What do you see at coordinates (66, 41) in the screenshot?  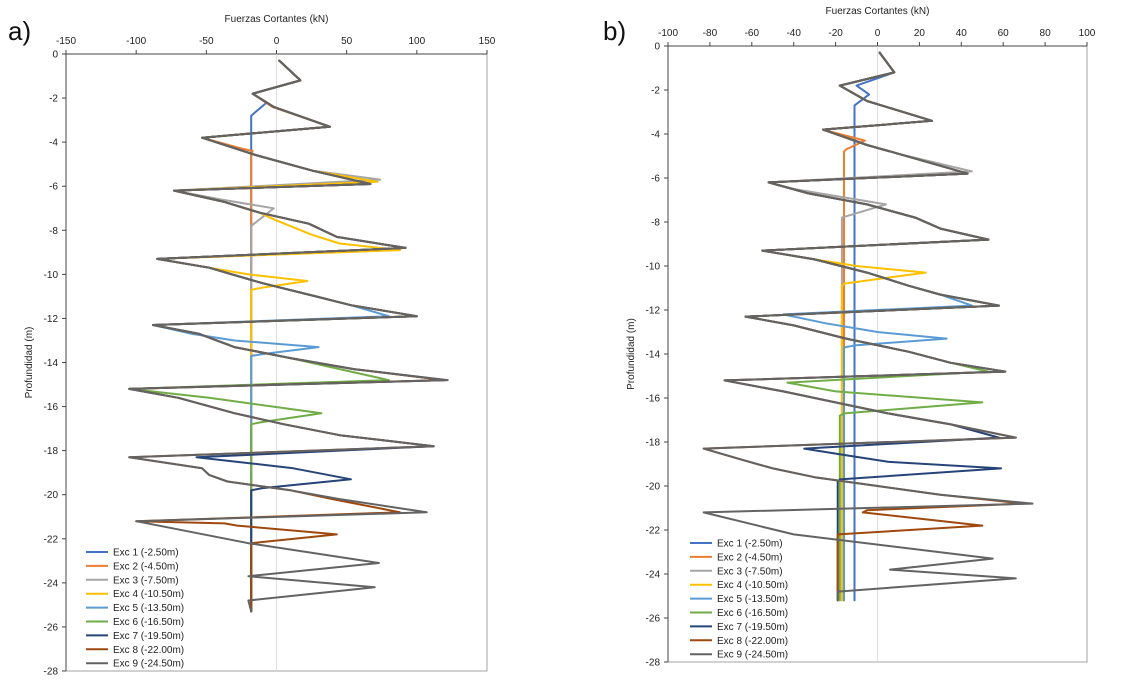 I see `x-tick-label: -150` at bounding box center [66, 41].